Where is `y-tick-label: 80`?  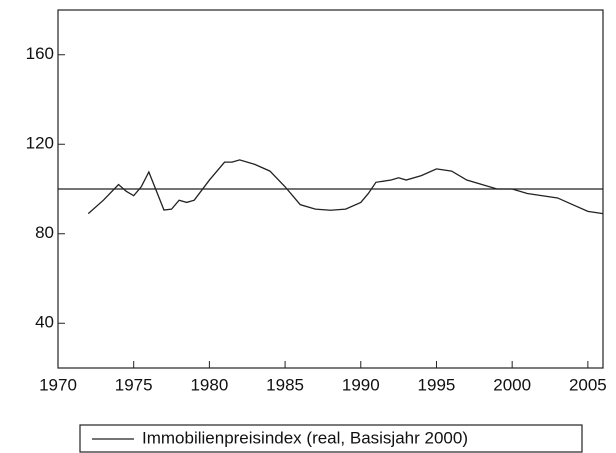 y-tick-label: 80 is located at coordinates (44, 232).